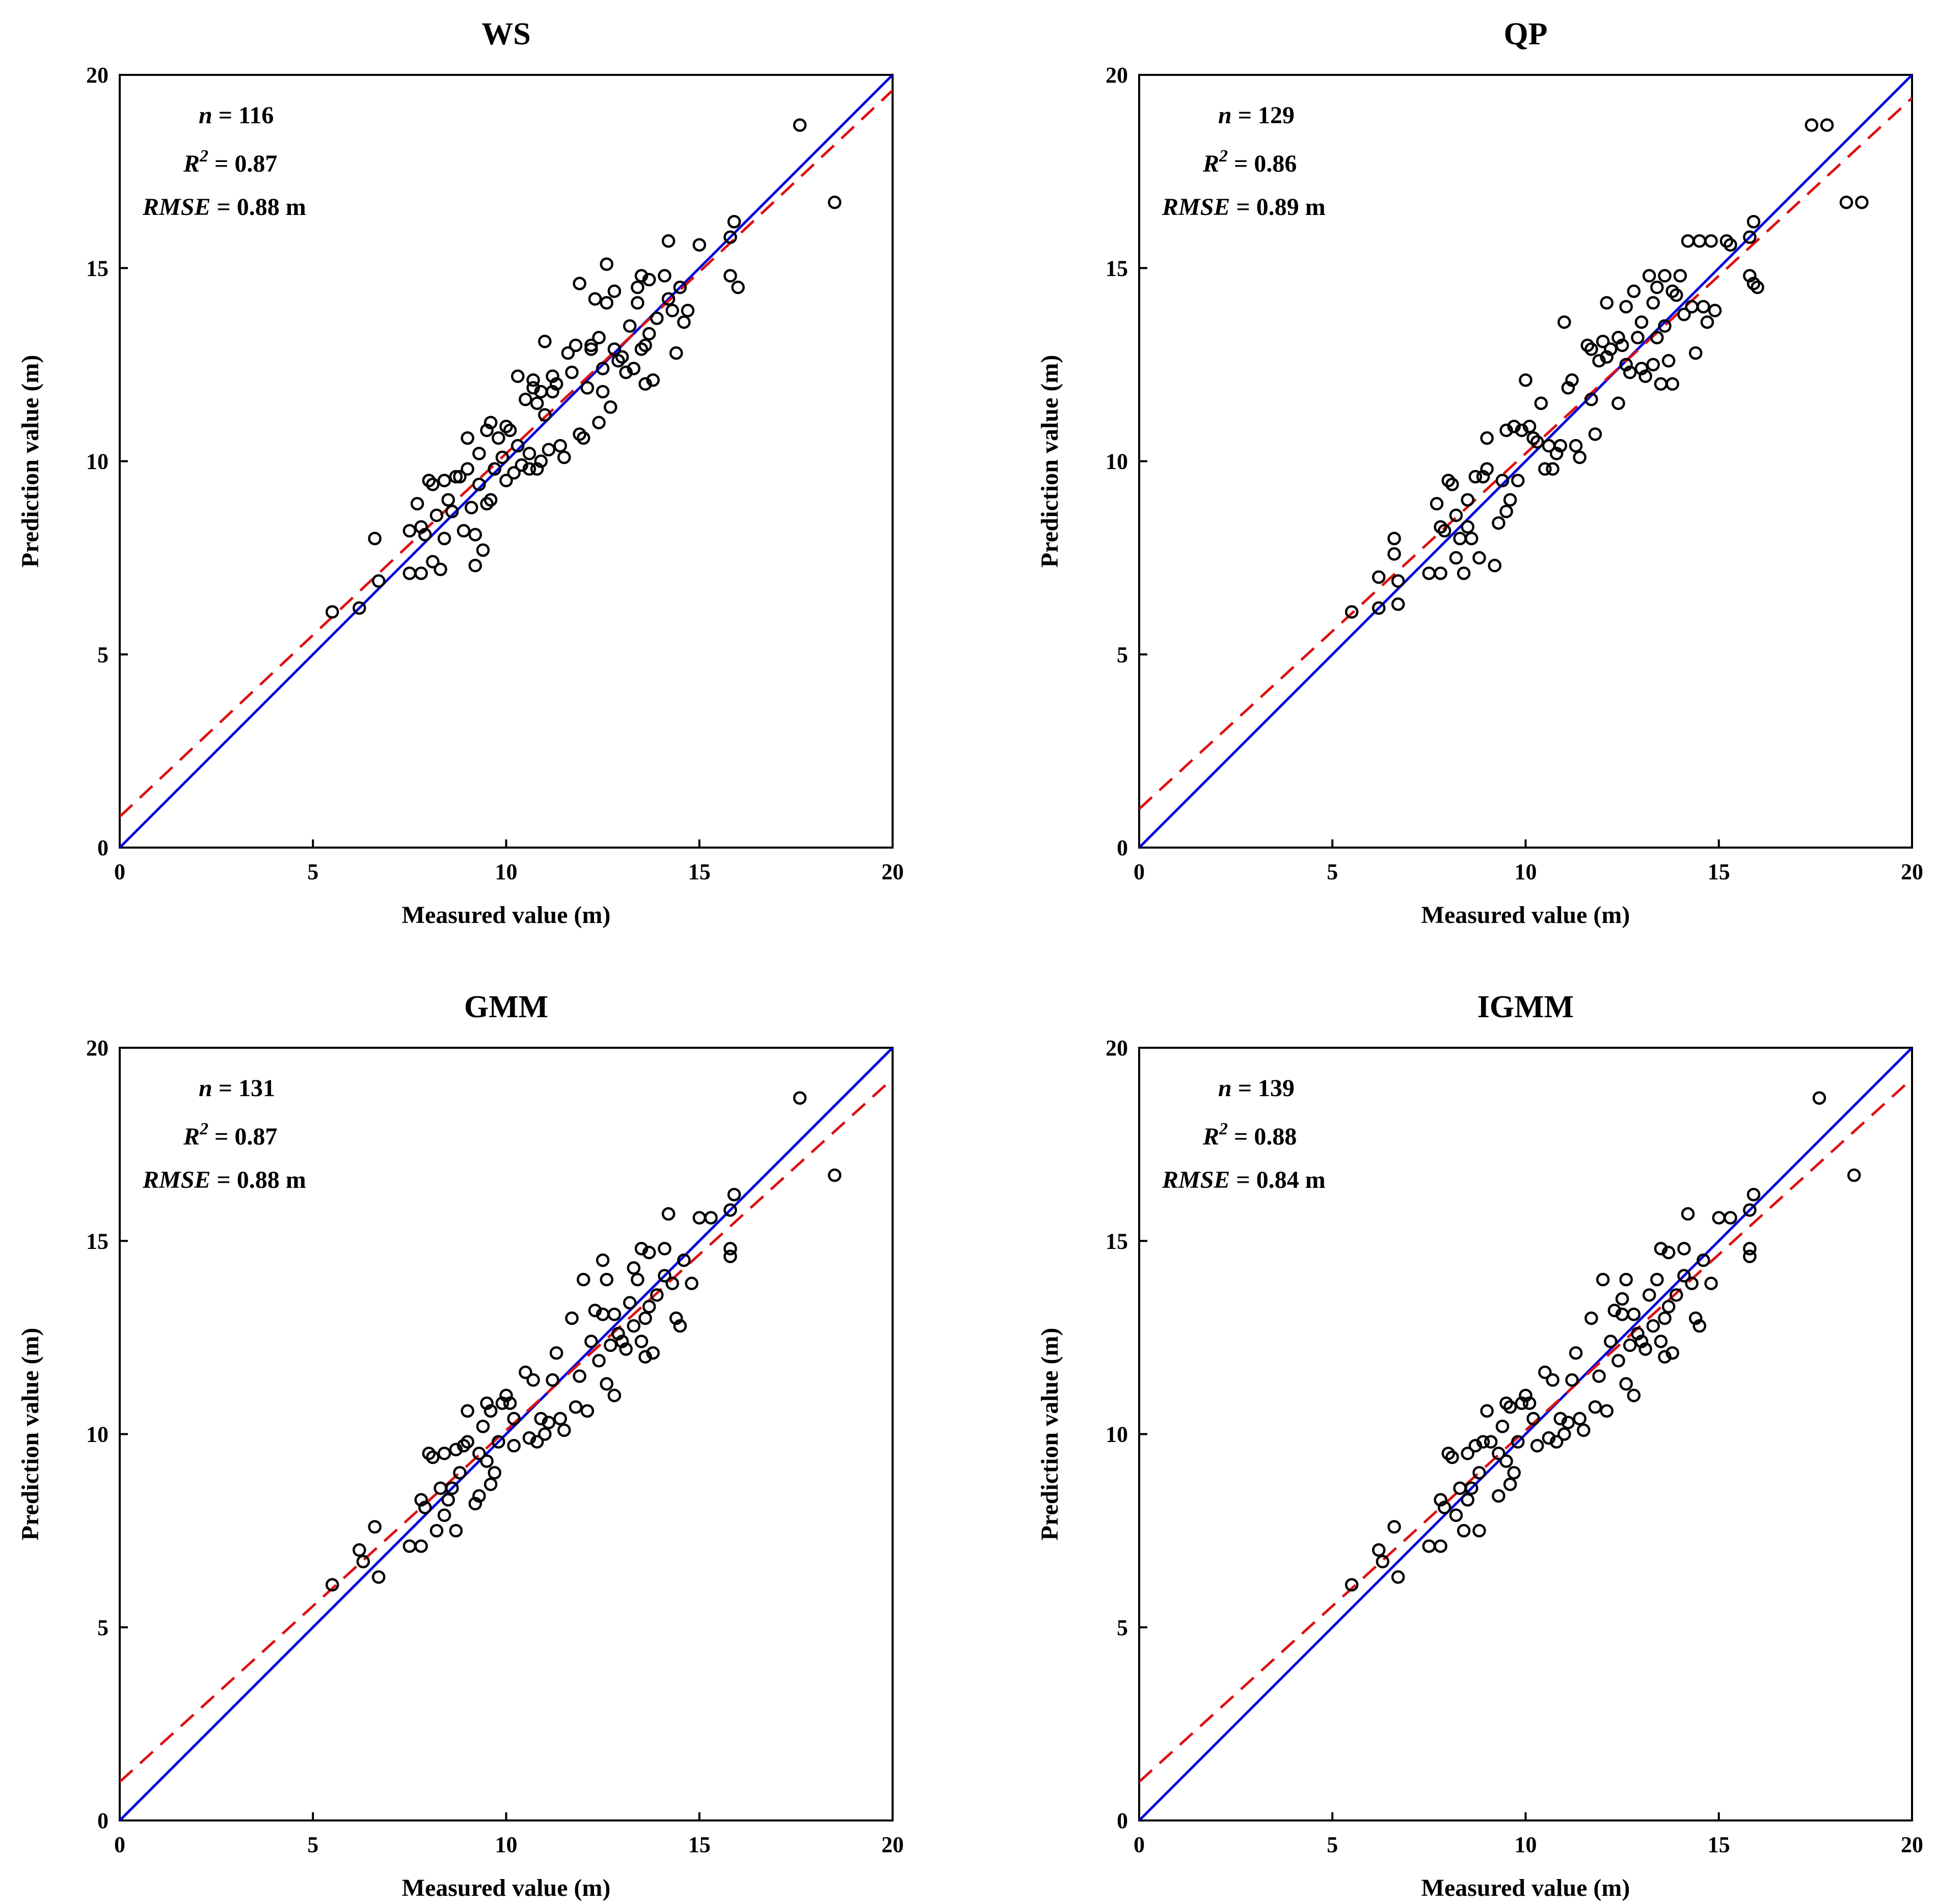 This screenshot has width=1937, height=1904. Describe the element at coordinates (1263, 115) in the screenshot. I see `stat-n-value: = 129` at that location.